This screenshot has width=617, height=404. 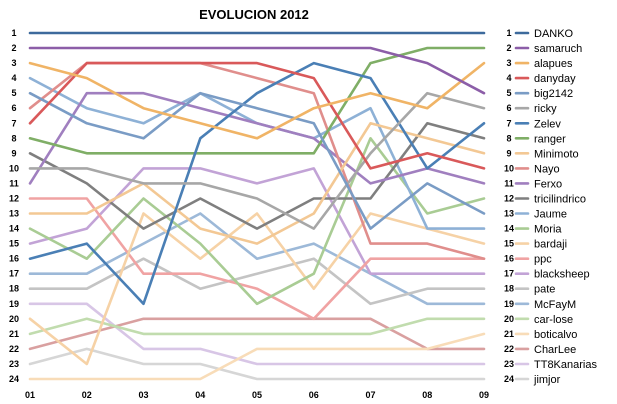 What do you see at coordinates (87, 395) in the screenshot?
I see `x-tick-label: 02` at bounding box center [87, 395].